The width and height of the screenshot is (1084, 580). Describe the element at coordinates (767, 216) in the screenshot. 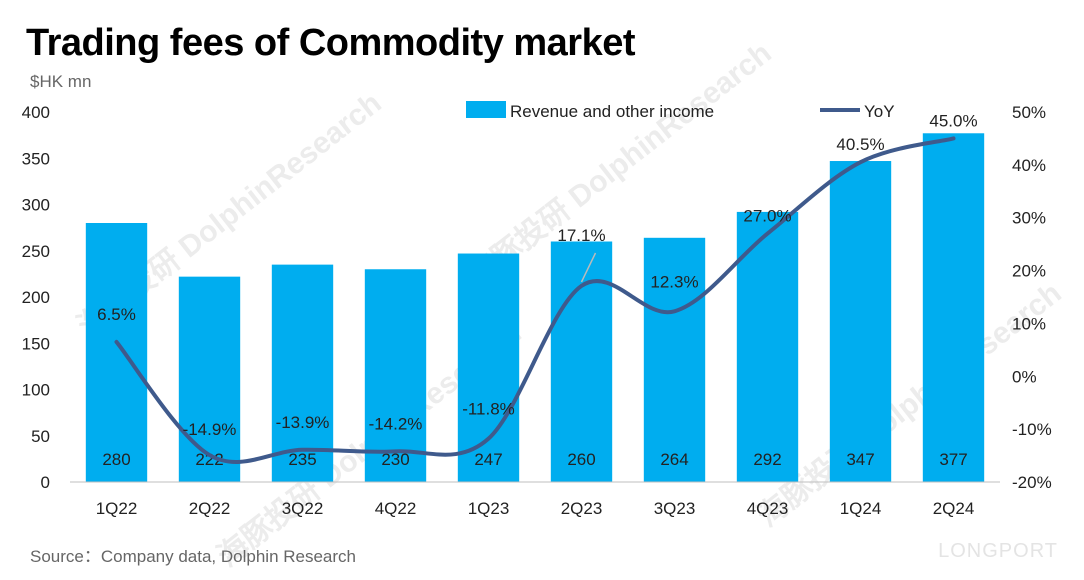

I see `yoy-data-label: 27.0%` at that location.